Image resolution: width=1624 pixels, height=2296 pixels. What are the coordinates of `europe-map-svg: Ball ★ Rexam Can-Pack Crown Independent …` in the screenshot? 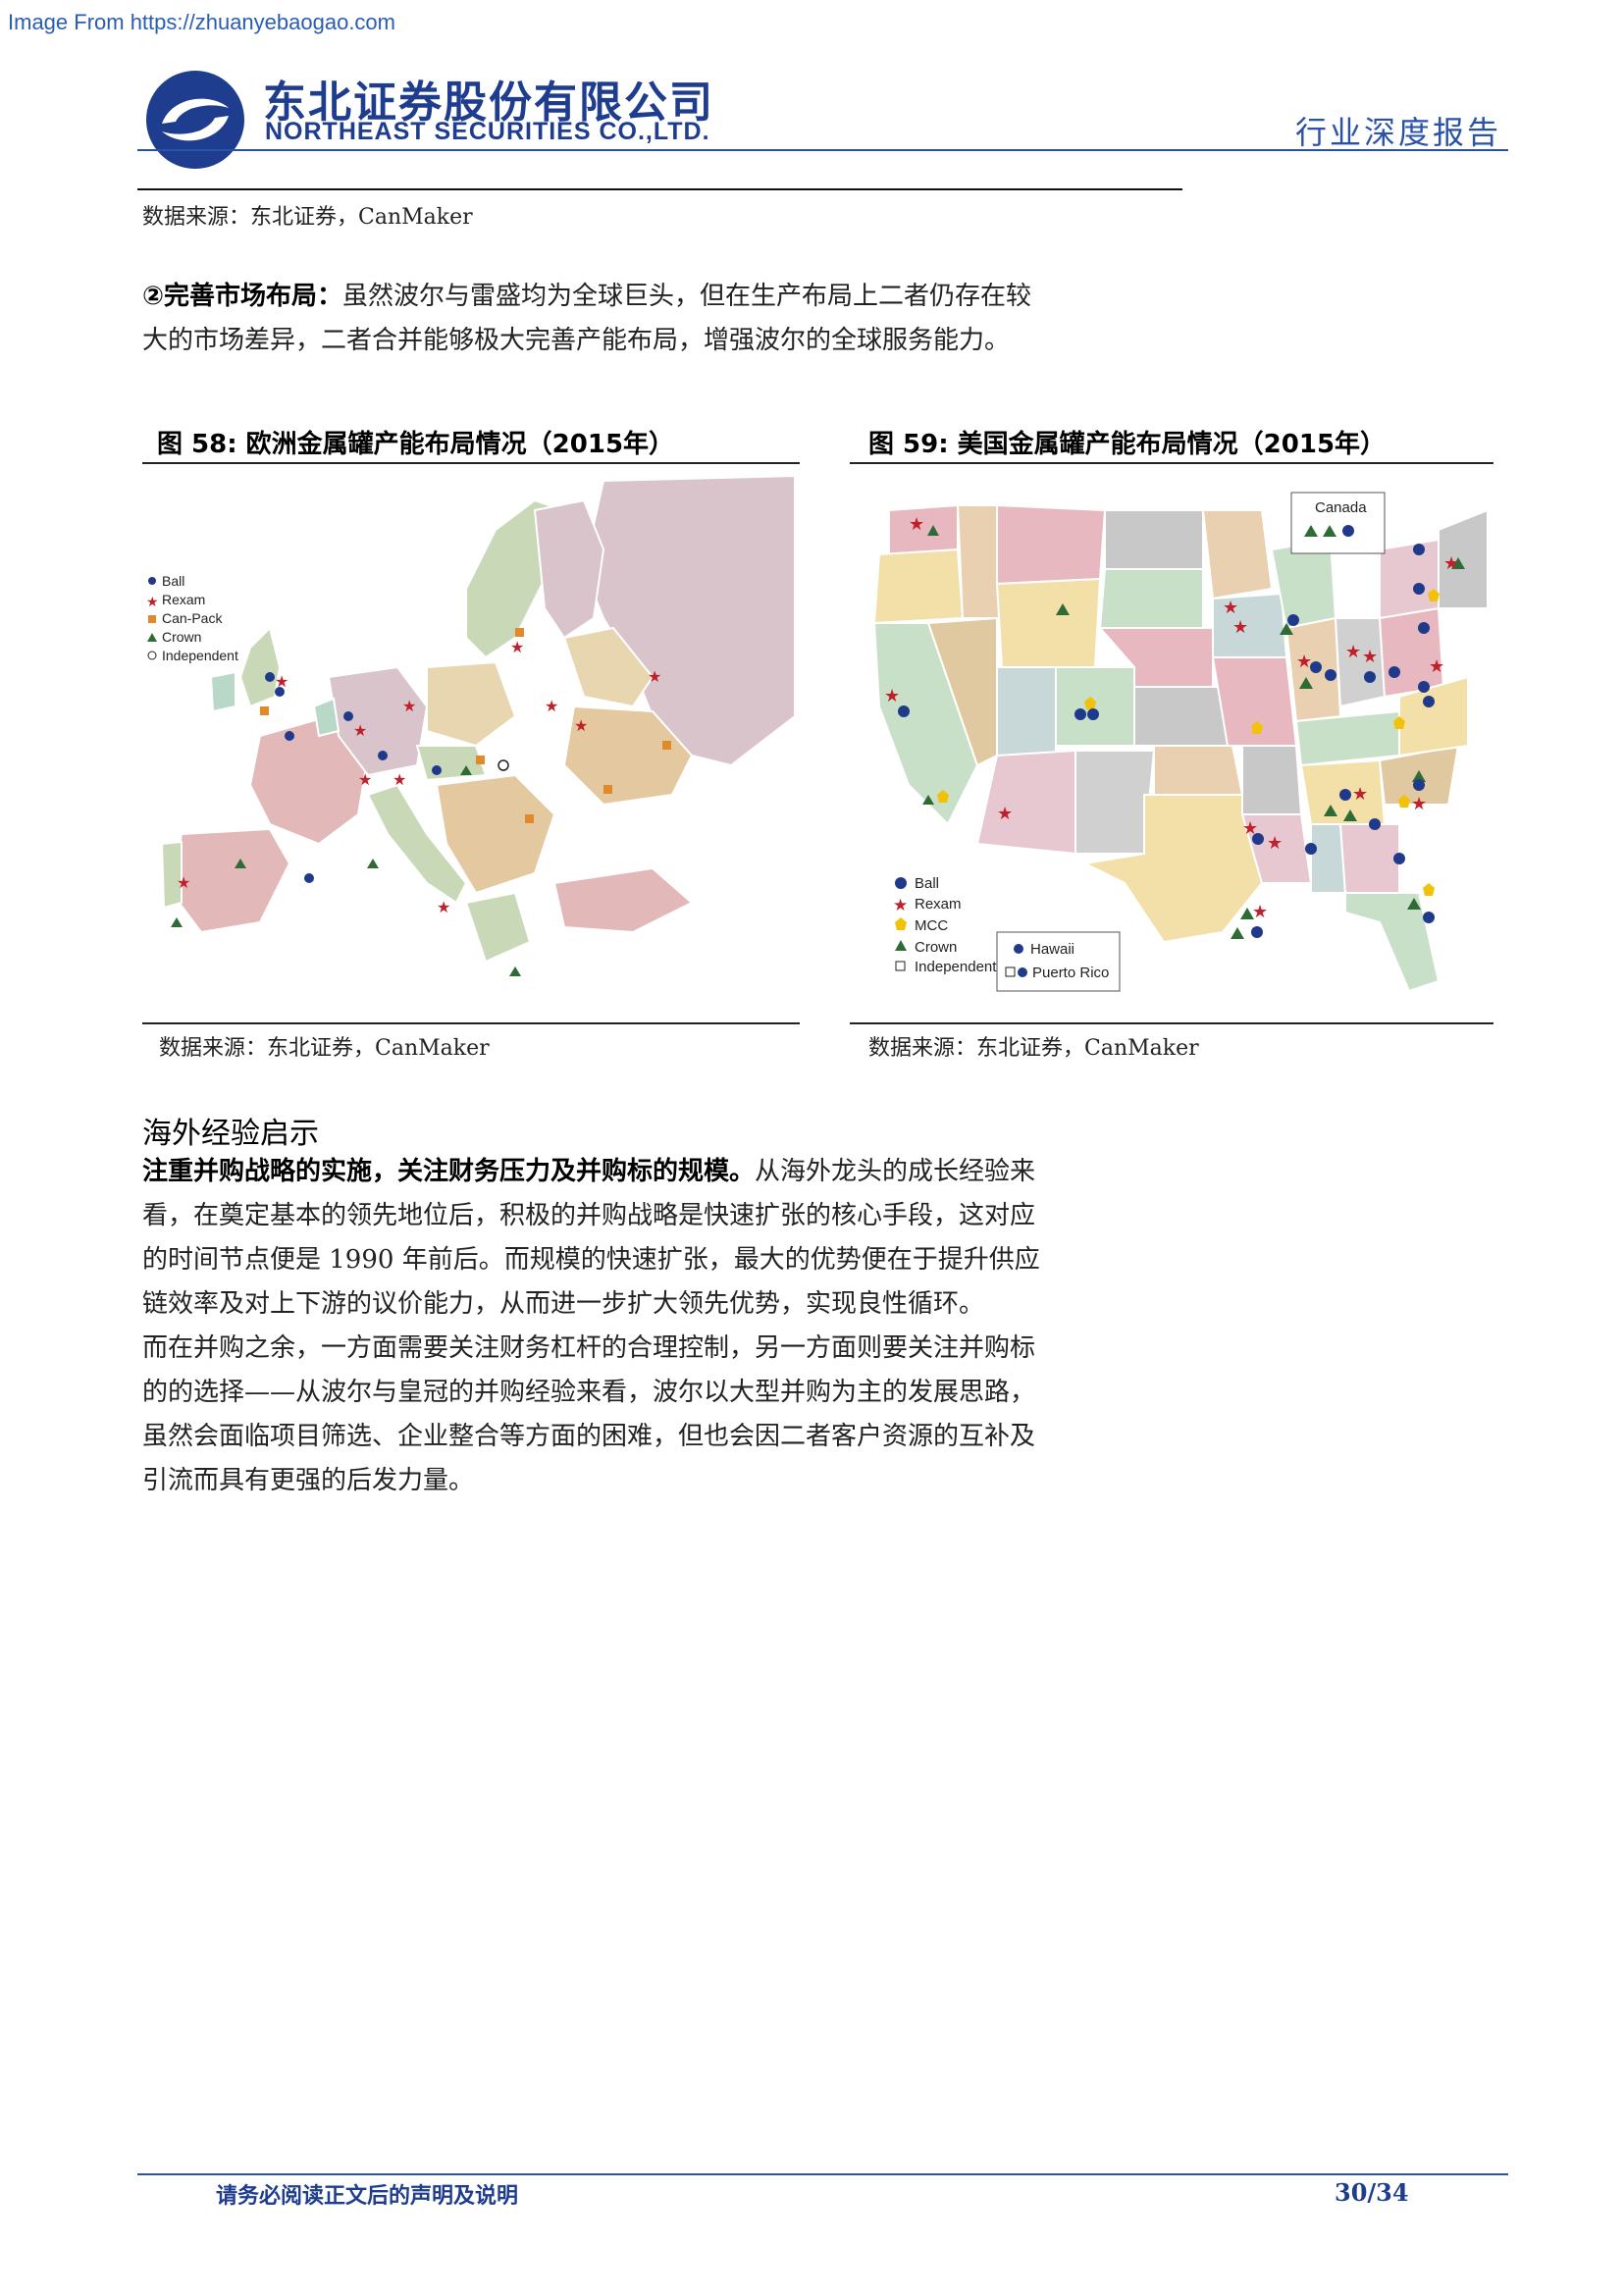 It's located at (471, 725).